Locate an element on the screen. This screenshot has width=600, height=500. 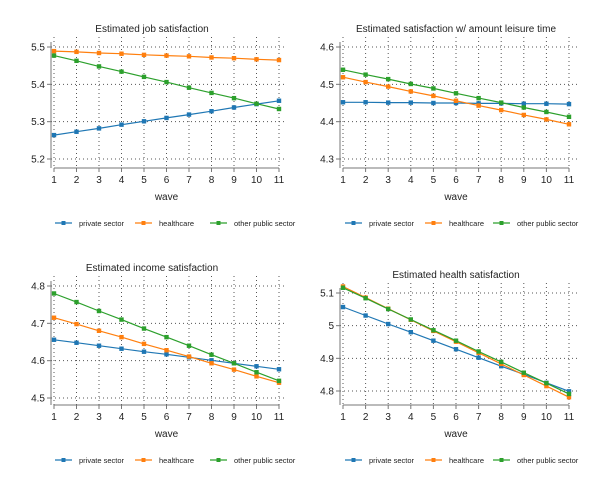
y-tick-label: 5.1 is located at coordinates (327, 294).